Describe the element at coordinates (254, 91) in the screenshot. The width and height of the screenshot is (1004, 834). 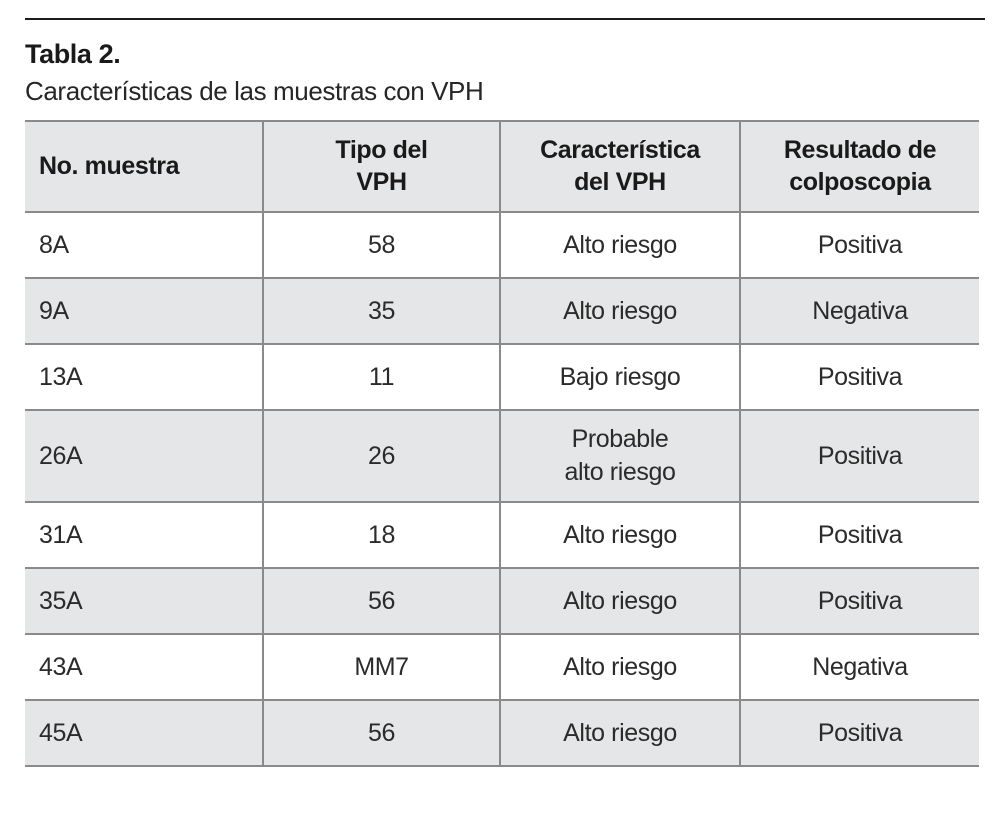
I see `table-subtitle: Características de las muestras con VPH` at that location.